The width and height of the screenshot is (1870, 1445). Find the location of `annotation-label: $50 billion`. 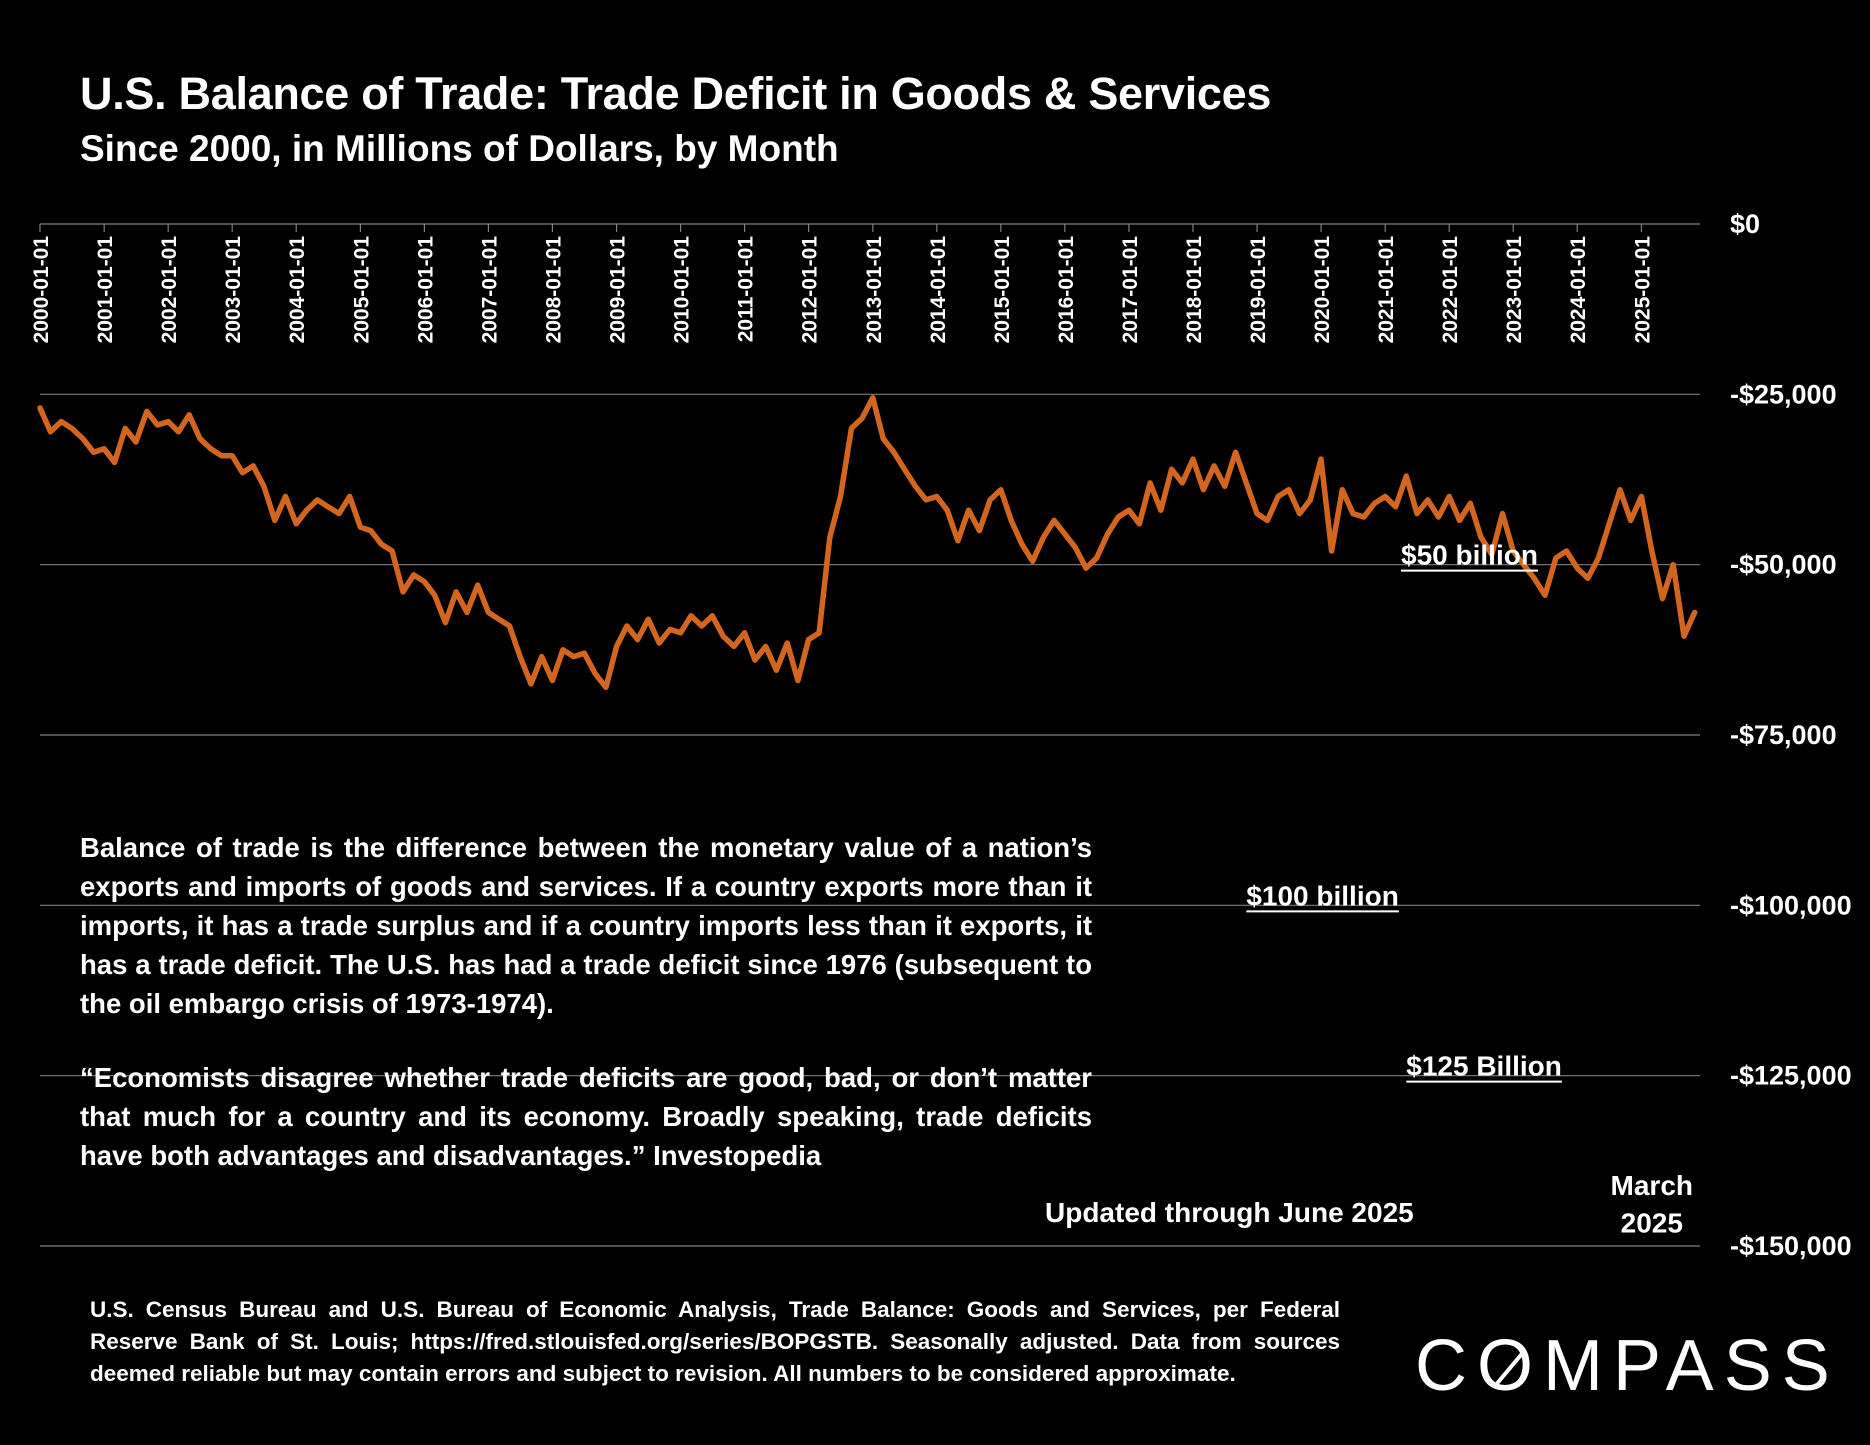

annotation-label: $50 billion is located at coordinates (1469, 555).